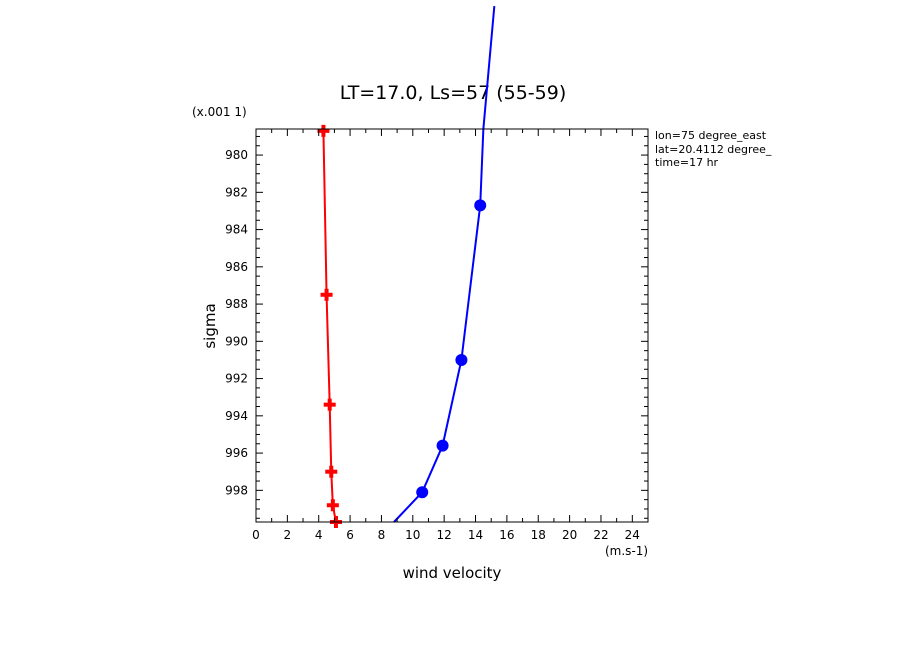  Describe the element at coordinates (236, 379) in the screenshot. I see `y-tick-label: 992` at that location.